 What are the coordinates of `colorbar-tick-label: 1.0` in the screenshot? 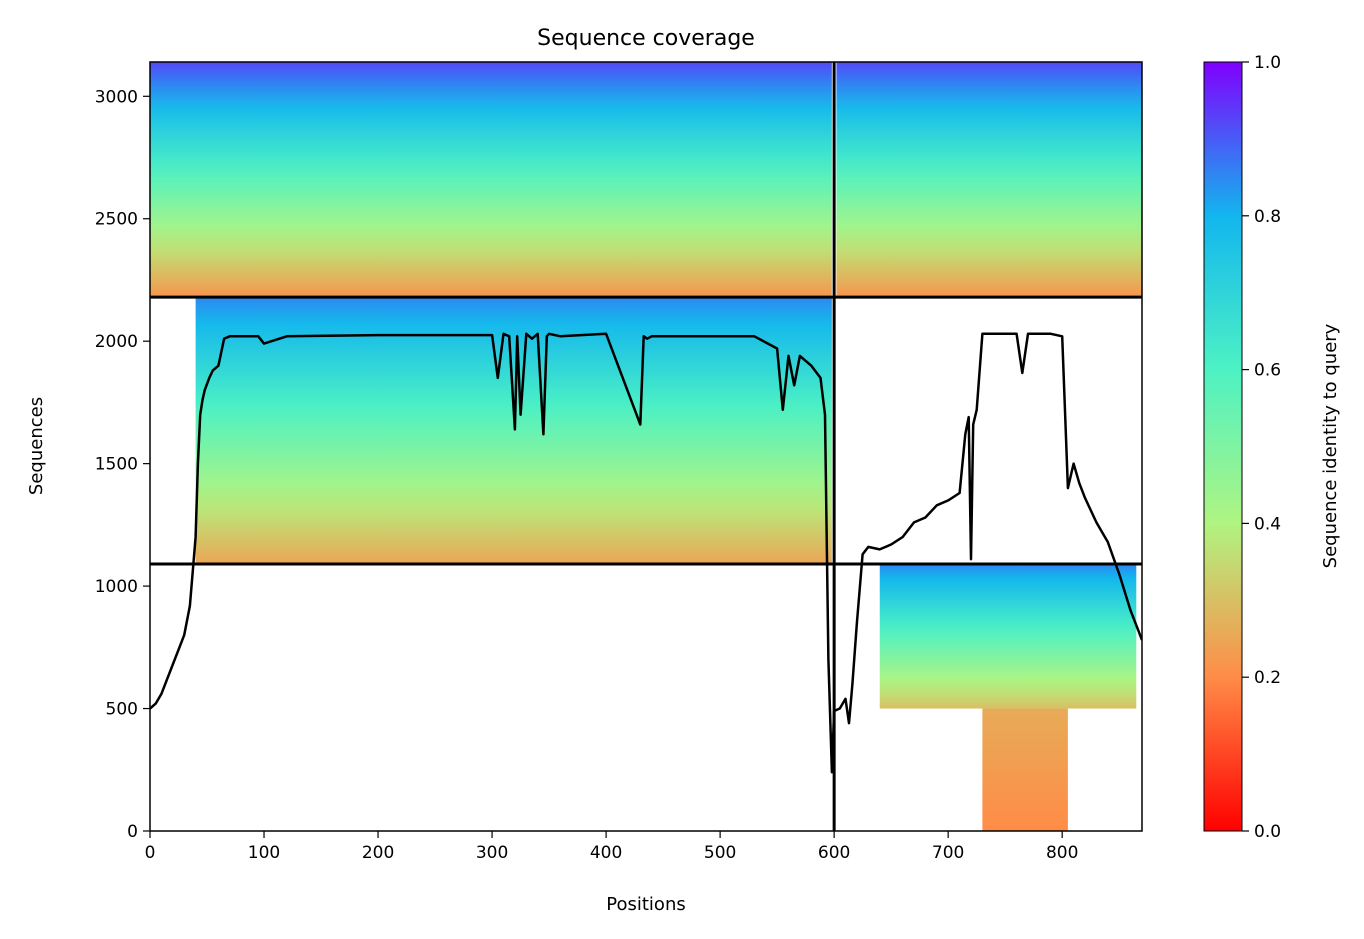 It's located at (1267, 63).